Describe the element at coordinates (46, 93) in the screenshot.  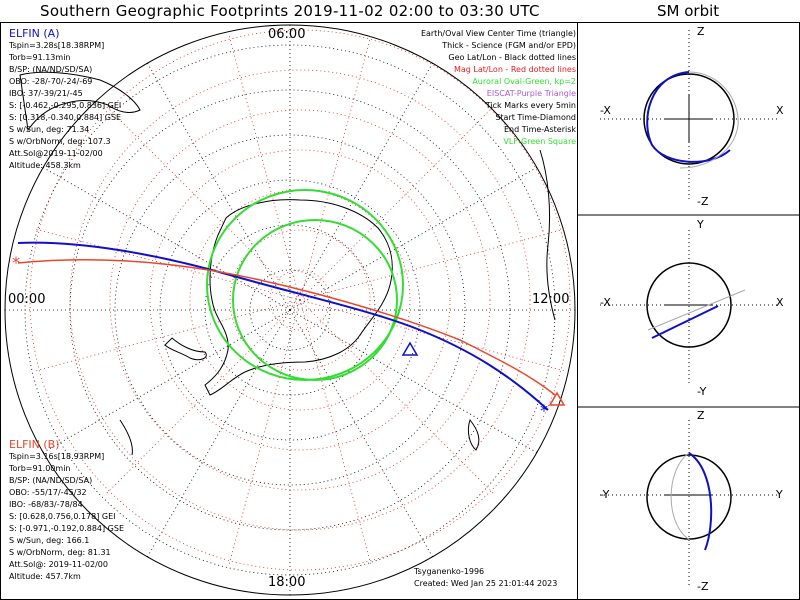
I see `elfin-a-line: IBO: 37/-39/21/-45` at that location.